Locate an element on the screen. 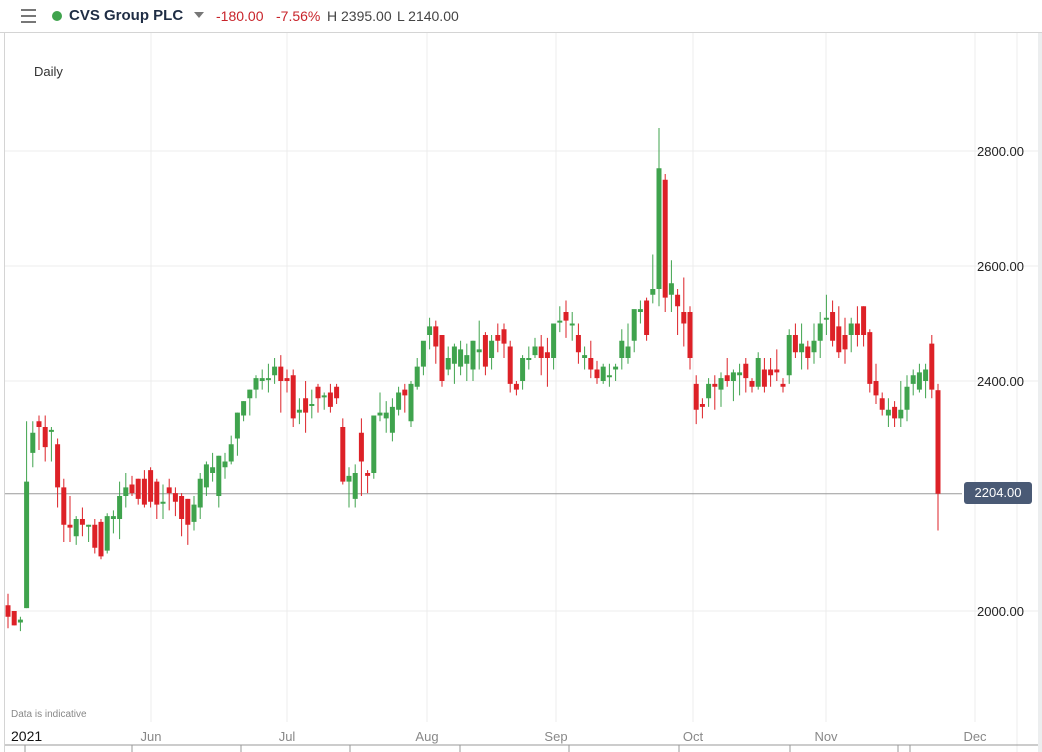 The height and width of the screenshot is (752, 1042). chevron-down-icon is located at coordinates (199, 15).